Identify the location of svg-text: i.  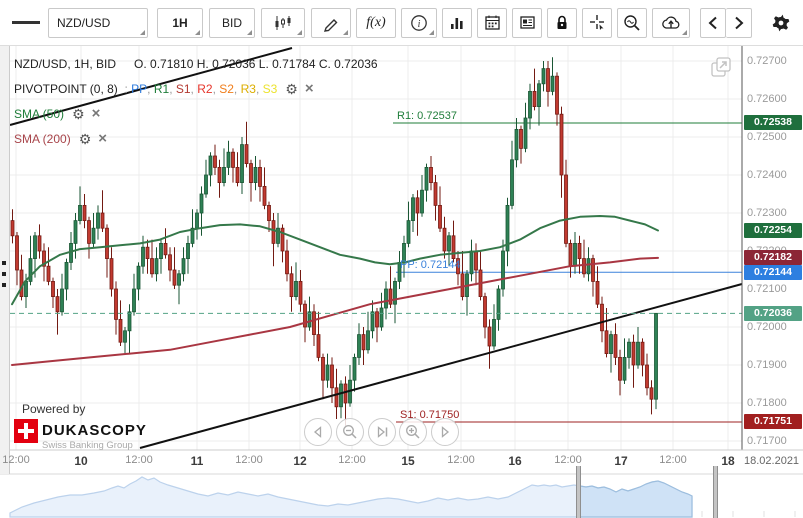
(419, 24).